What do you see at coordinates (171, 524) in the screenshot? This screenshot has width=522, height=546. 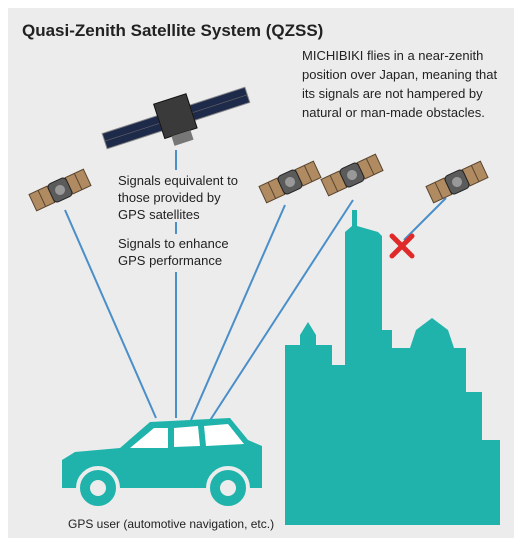 I see `user-label: GPS user (automotive navigation, etc.)` at bounding box center [171, 524].